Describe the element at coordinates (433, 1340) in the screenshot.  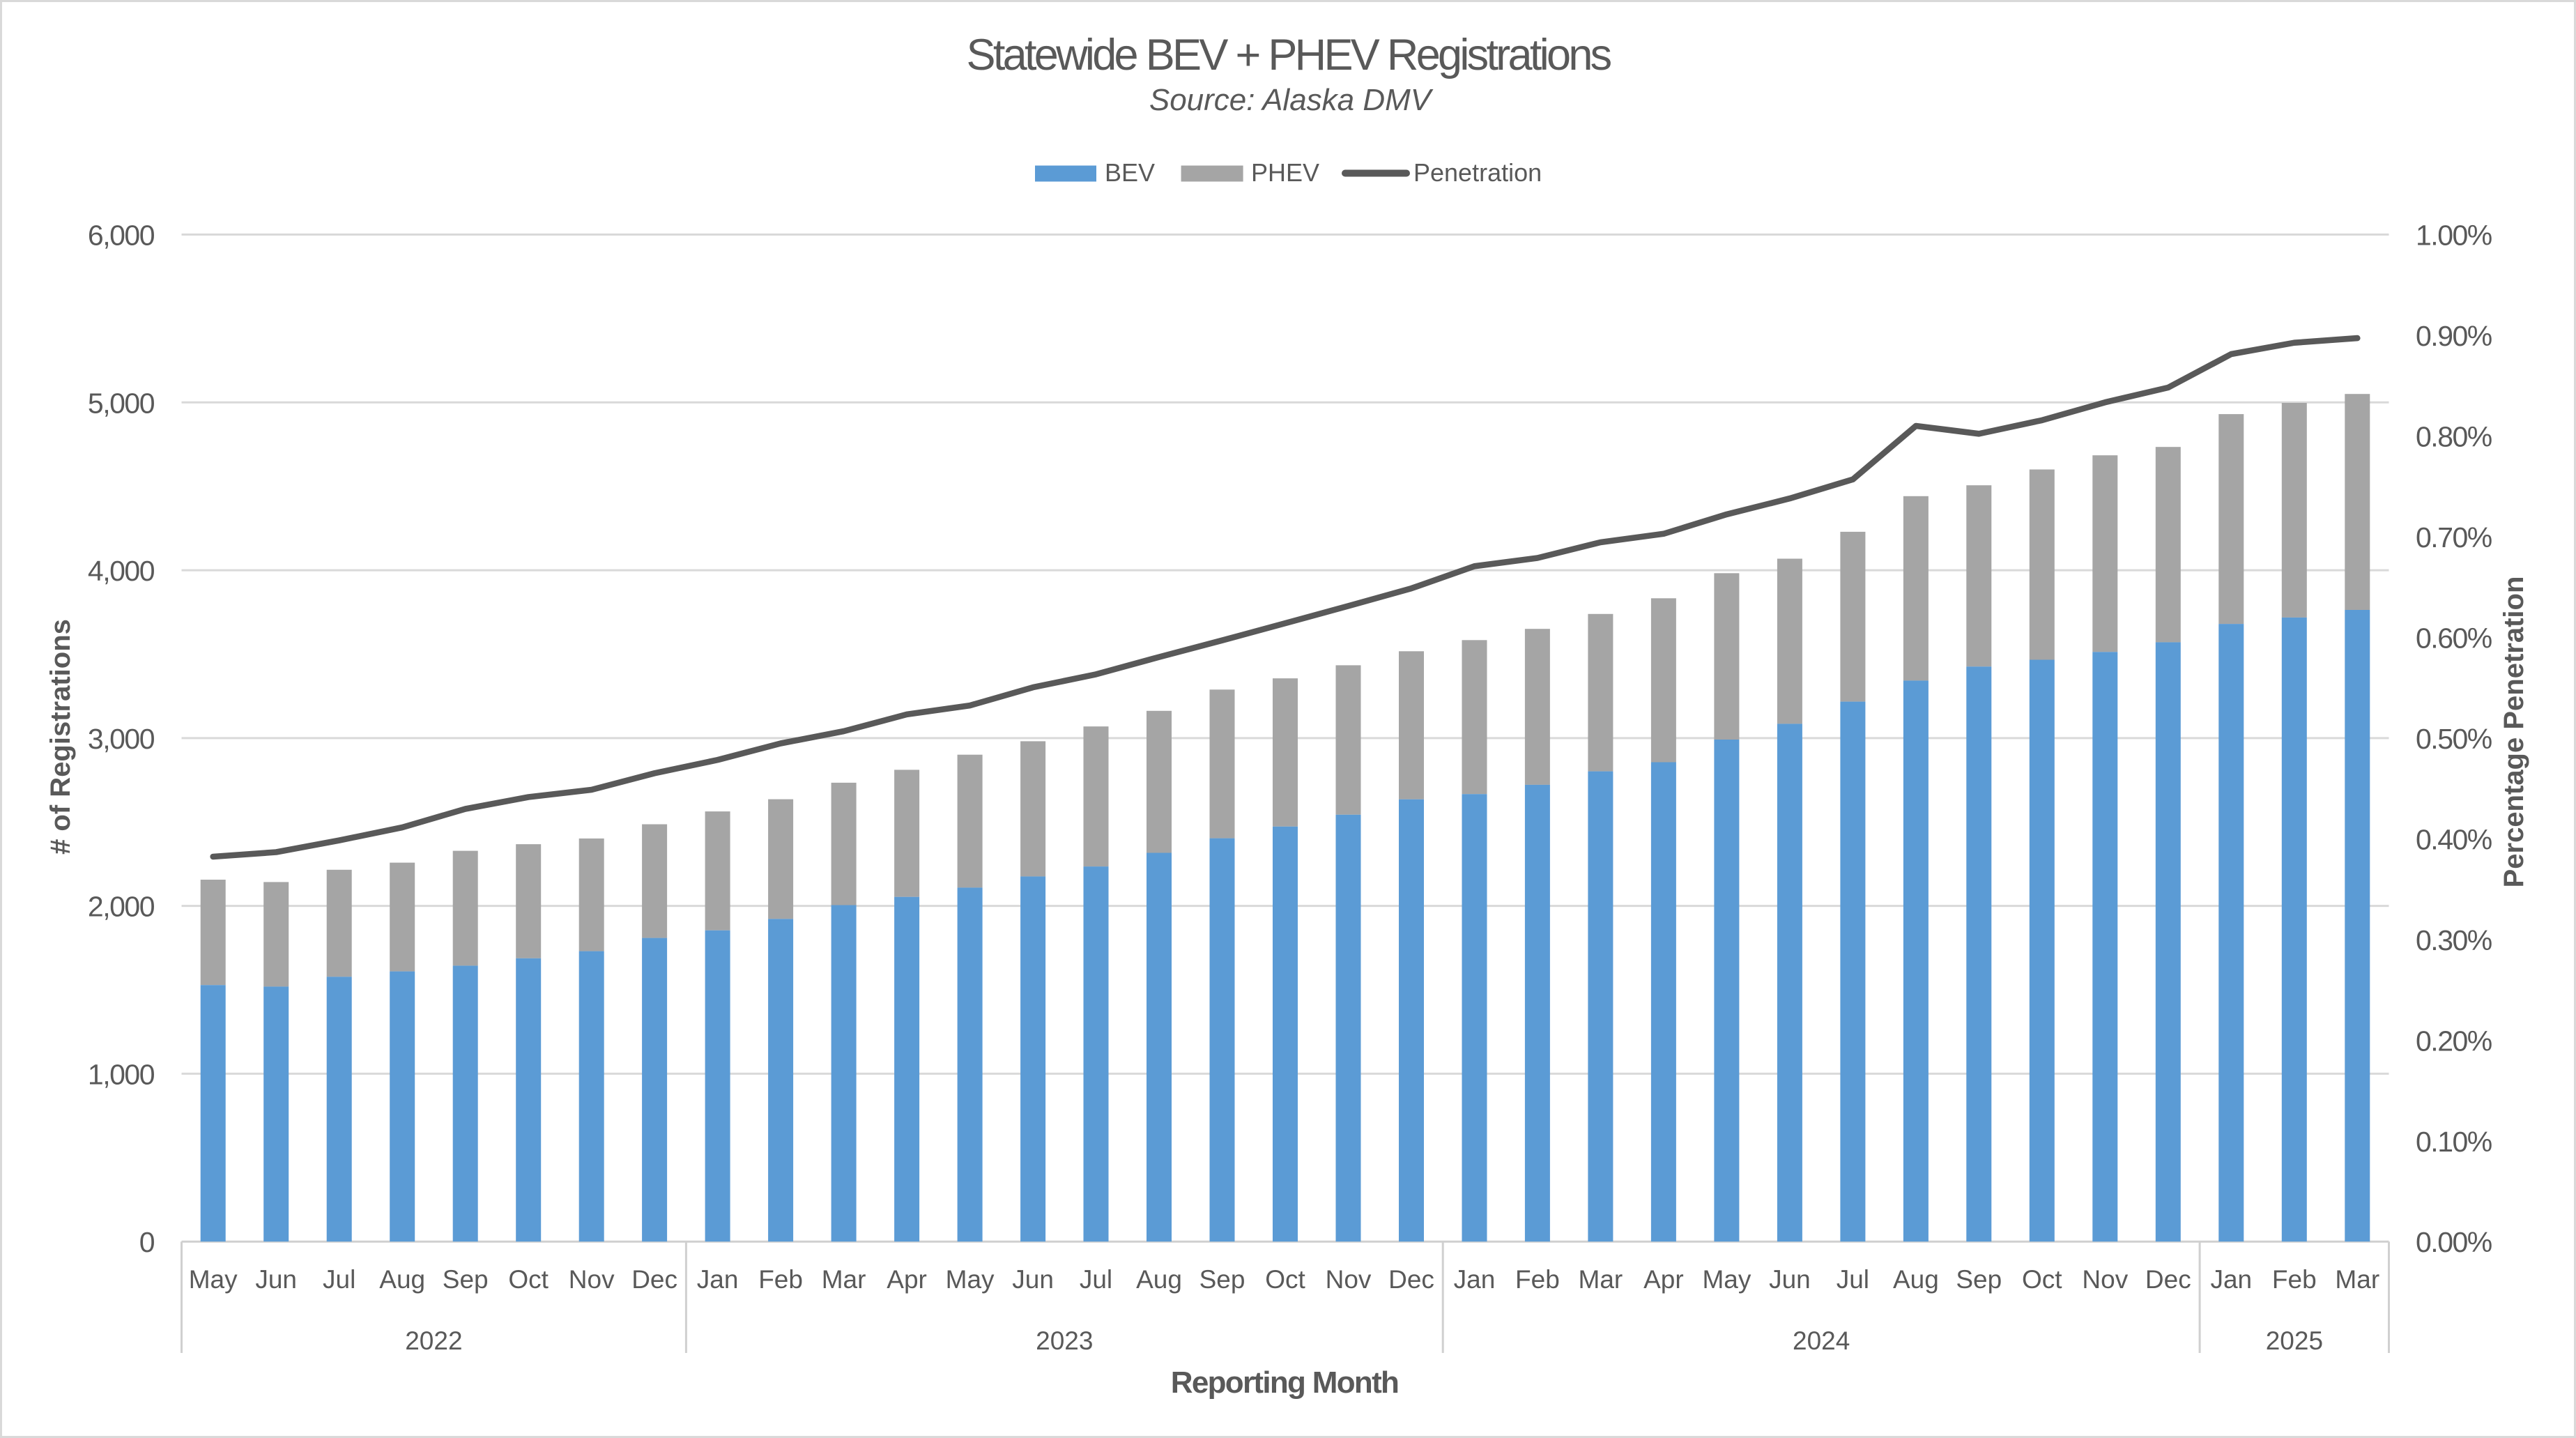
I see `svg-text: 2022` at that location.